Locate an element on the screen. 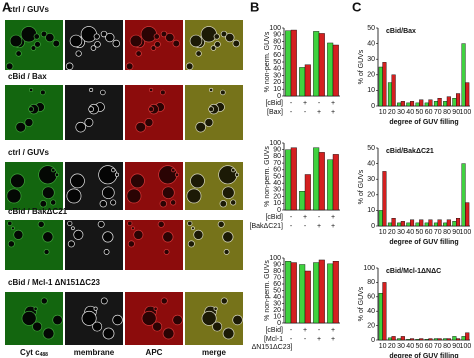 The image size is (474, 358). y-tick-label: 30 is located at coordinates (277, 190).